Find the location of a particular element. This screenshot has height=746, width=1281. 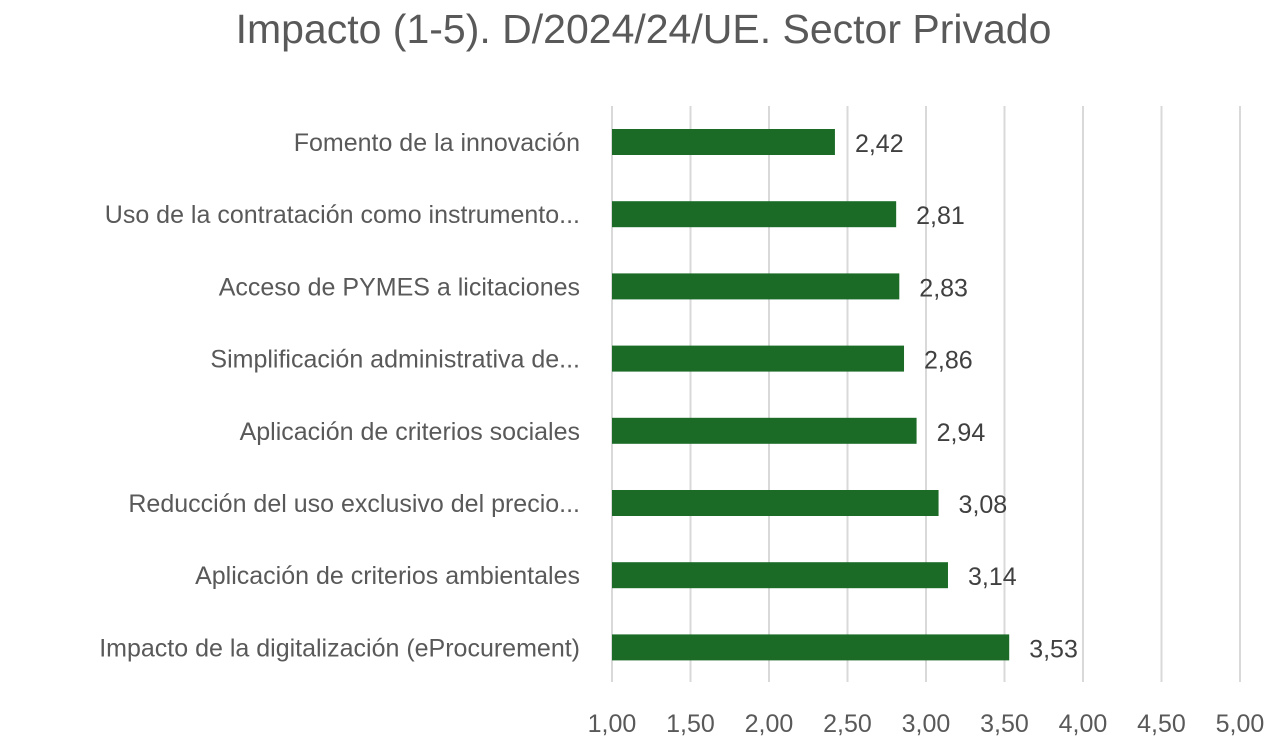

category-label: Fomento de la innovación is located at coordinates (437, 143).